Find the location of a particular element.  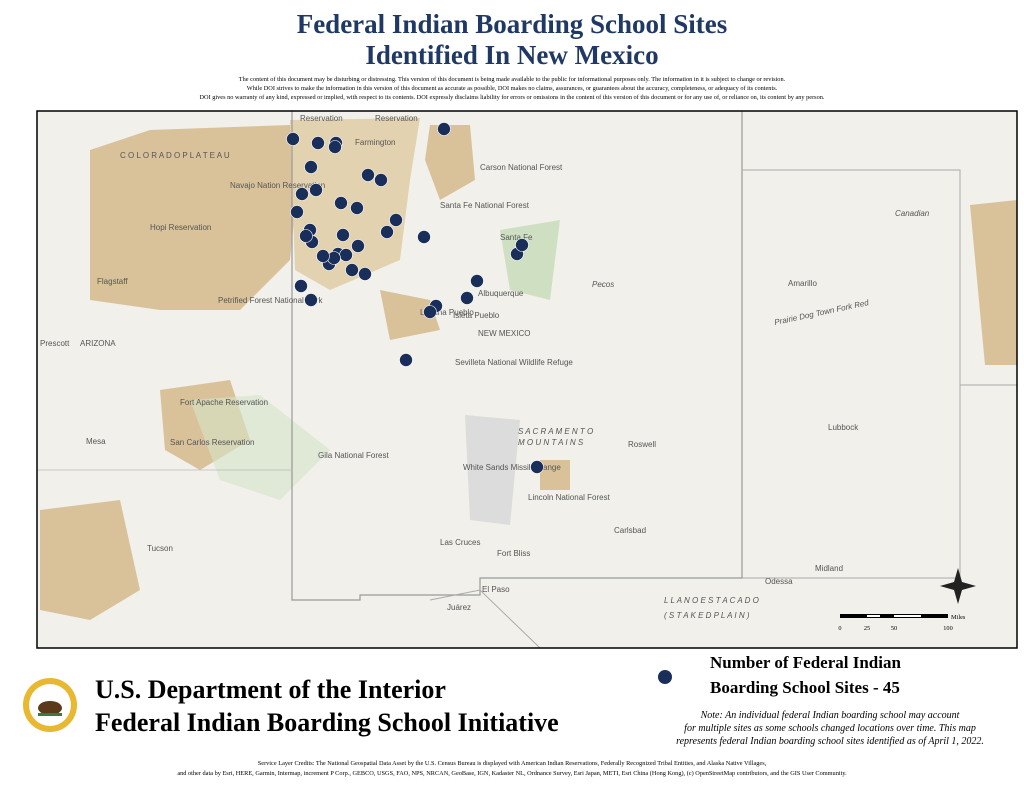

map-label: Pecos is located at coordinates (603, 284).